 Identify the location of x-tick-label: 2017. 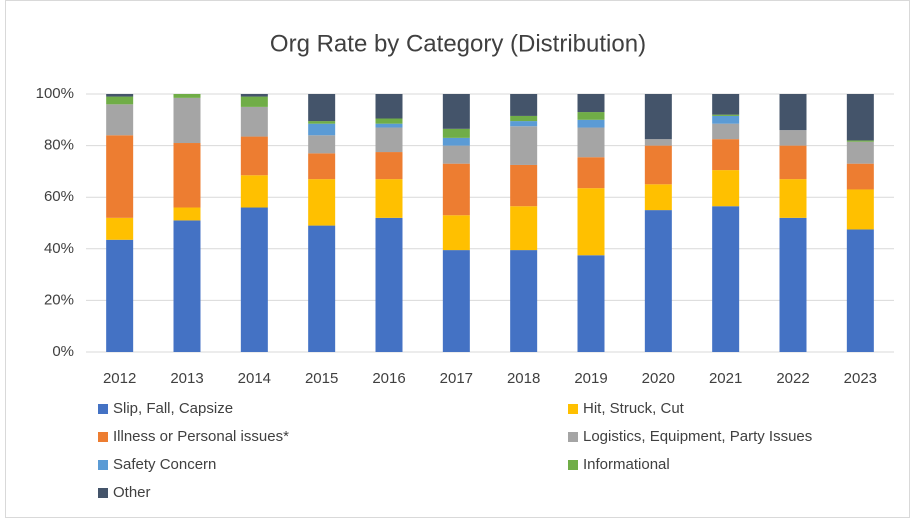
(456, 378).